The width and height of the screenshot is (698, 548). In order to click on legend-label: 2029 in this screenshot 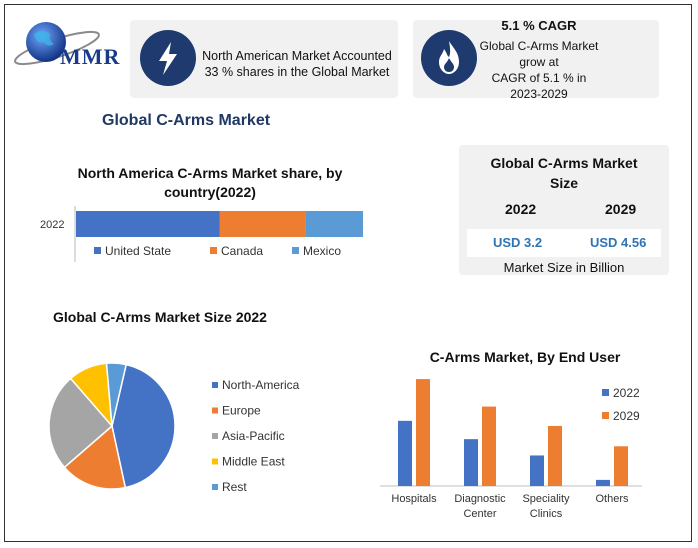, I will do `click(626, 416)`.